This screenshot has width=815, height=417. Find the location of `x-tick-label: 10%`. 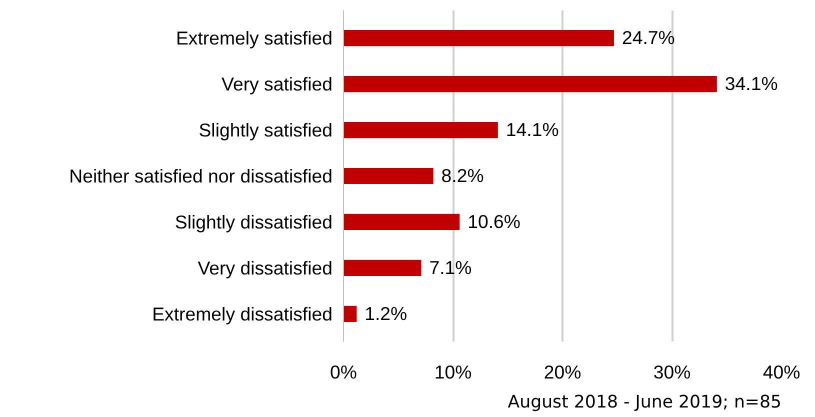

x-tick-label: 10% is located at coordinates (453, 372).